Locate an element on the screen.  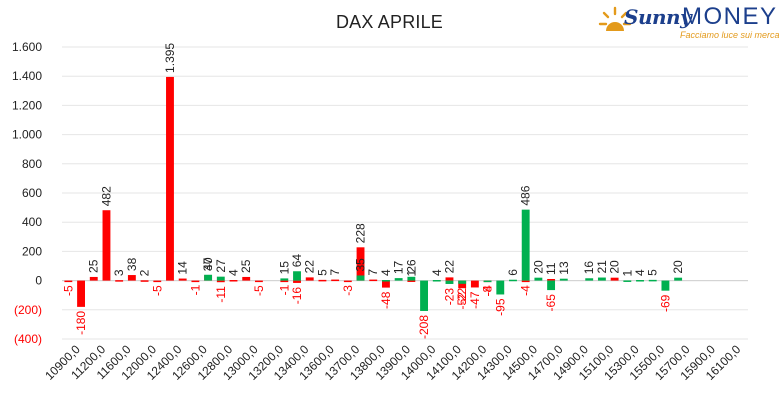
data-label: -52 is located at coordinates (462, 301).